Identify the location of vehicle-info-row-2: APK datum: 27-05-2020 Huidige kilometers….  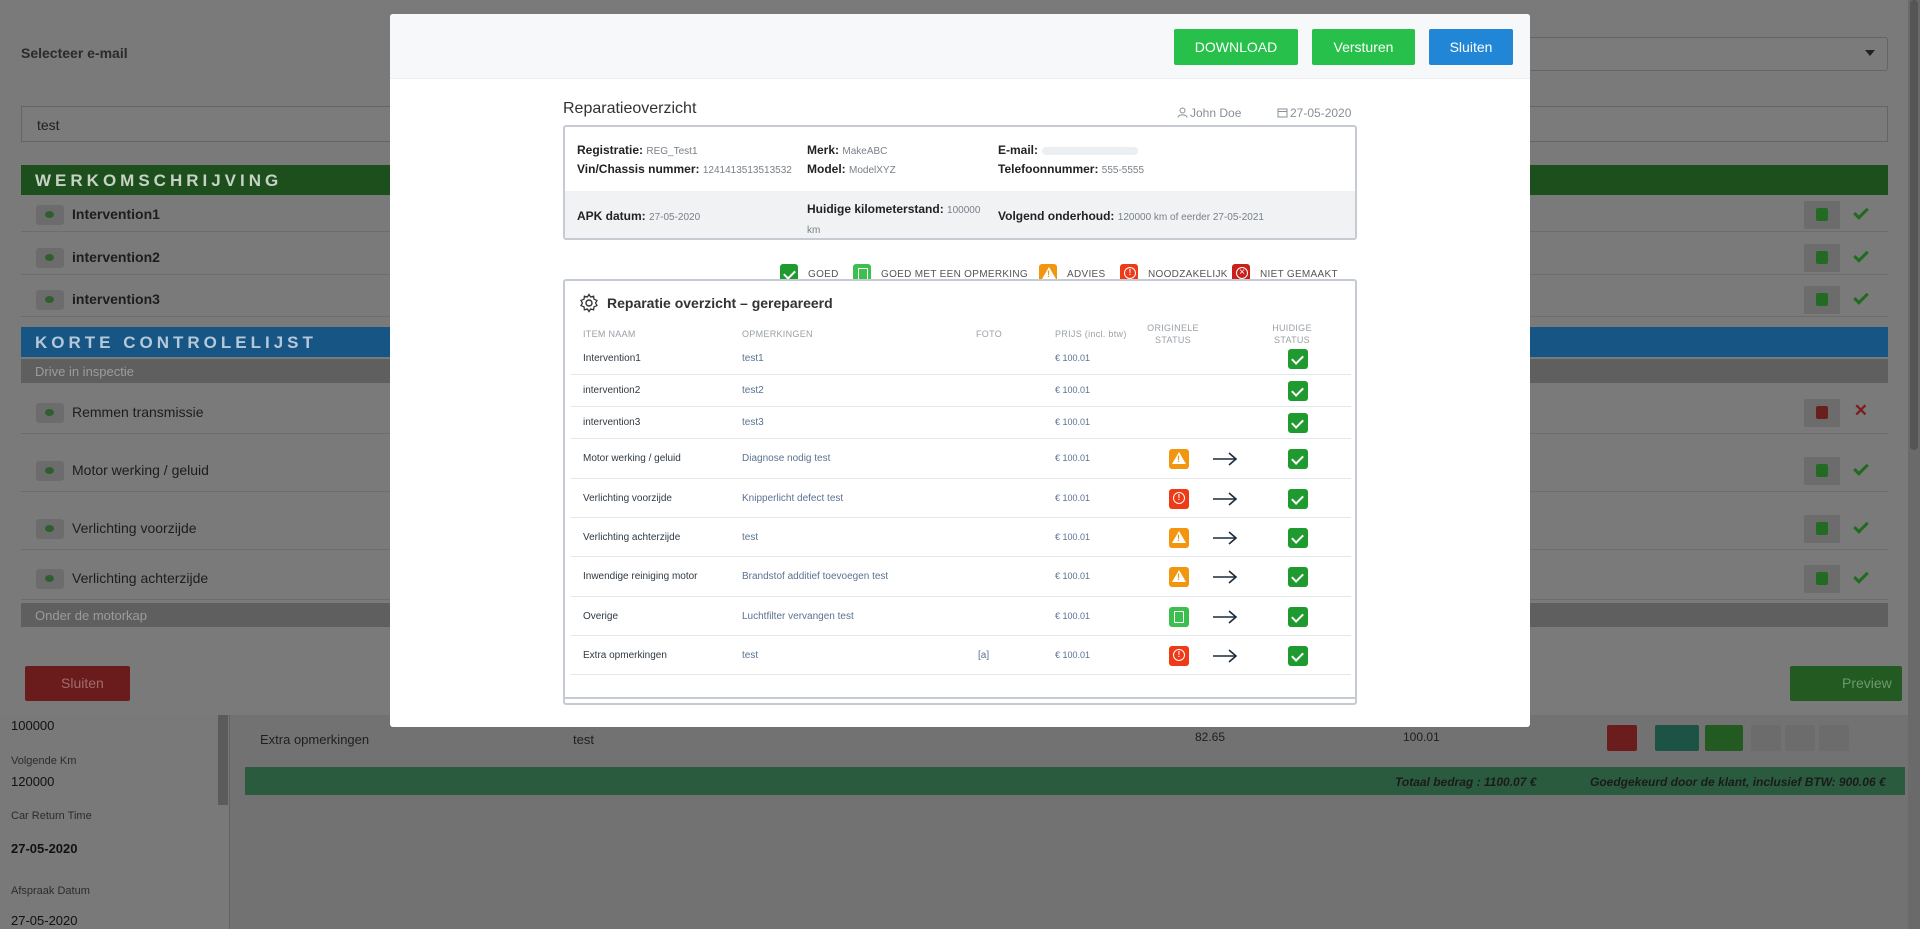
(960, 214).